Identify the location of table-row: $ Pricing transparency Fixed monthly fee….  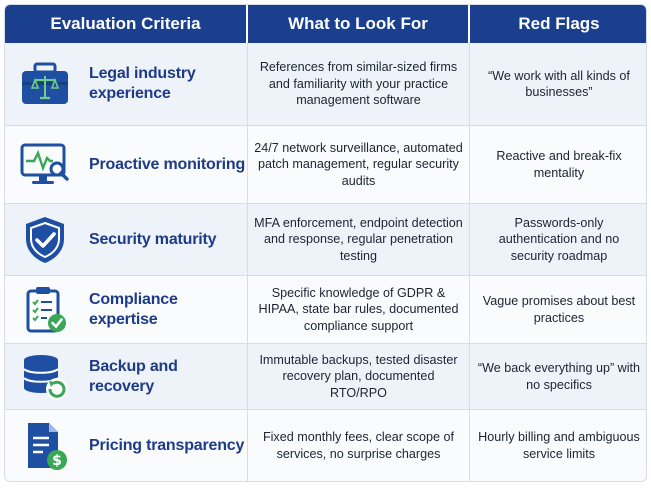
(325, 445).